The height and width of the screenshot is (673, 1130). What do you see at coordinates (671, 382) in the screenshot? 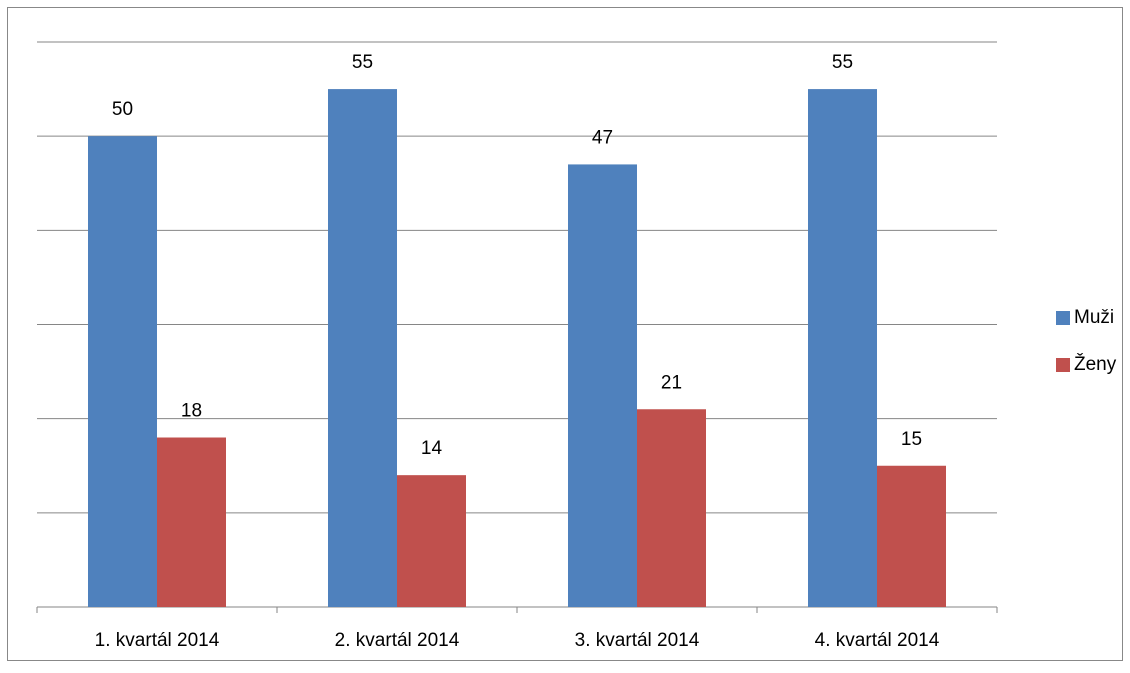
I see `data-label: 21` at bounding box center [671, 382].